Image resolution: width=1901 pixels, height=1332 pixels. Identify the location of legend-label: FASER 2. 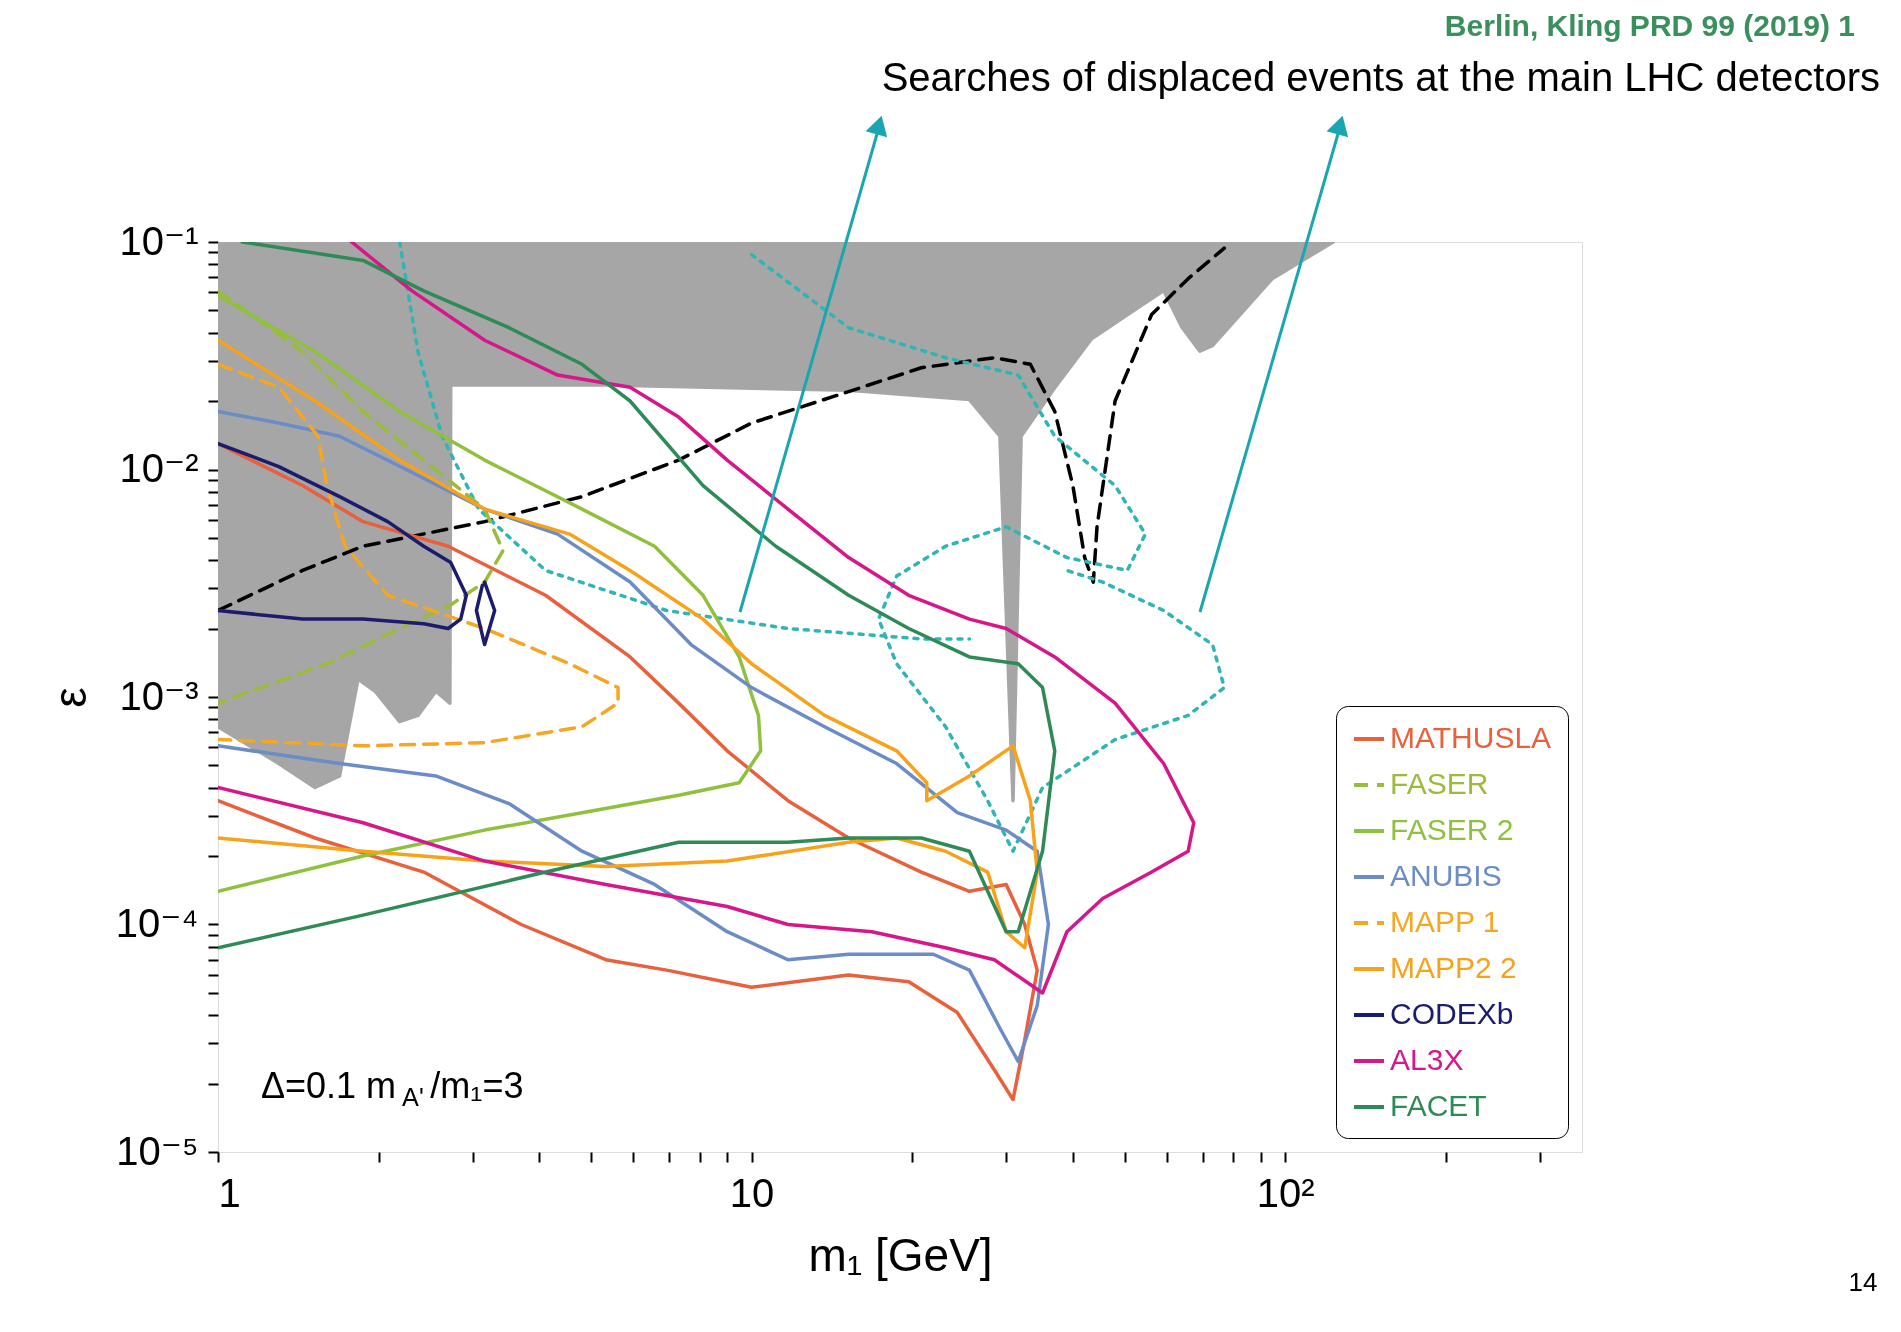
(1452, 829).